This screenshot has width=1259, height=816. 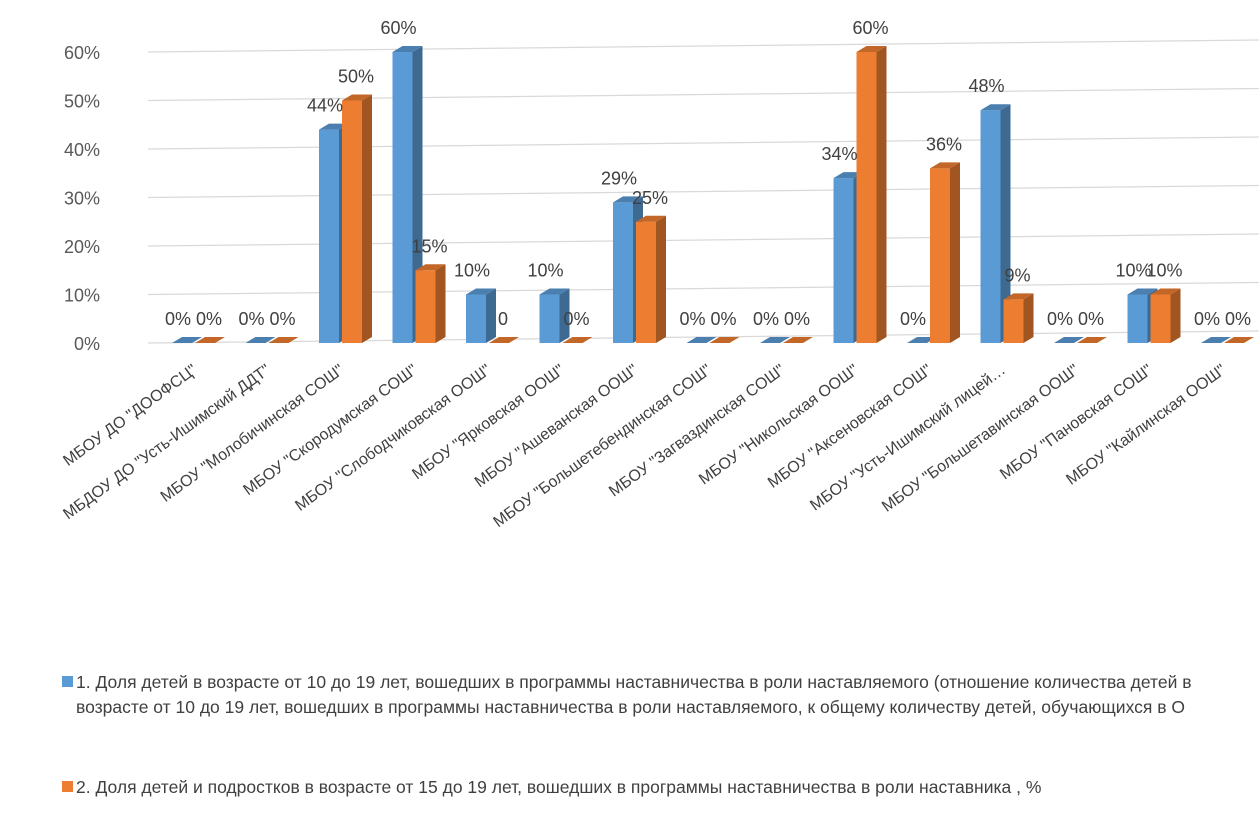 I want to click on data-label: 60%, so click(x=398, y=28).